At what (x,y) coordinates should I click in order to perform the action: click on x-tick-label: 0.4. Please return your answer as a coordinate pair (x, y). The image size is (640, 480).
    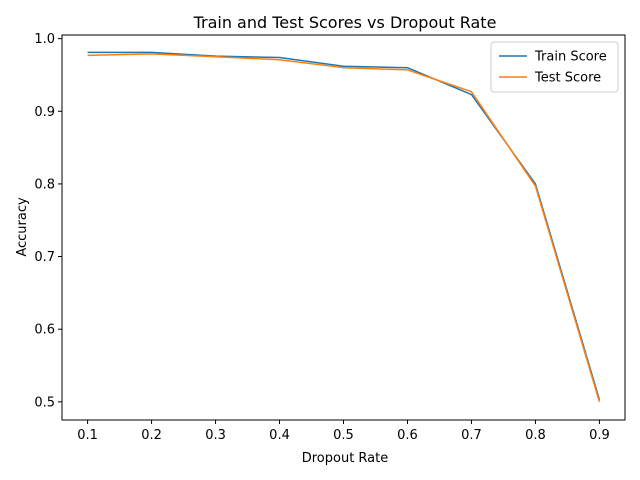
    Looking at the image, I should click on (279, 435).